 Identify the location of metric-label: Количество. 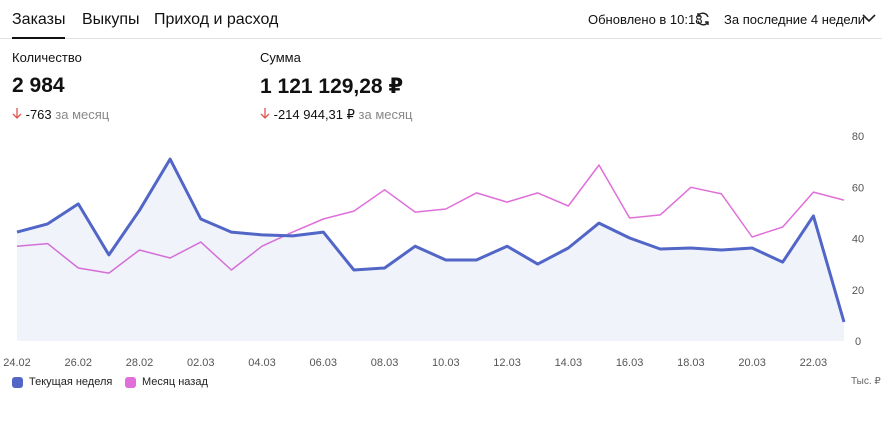
(47, 57).